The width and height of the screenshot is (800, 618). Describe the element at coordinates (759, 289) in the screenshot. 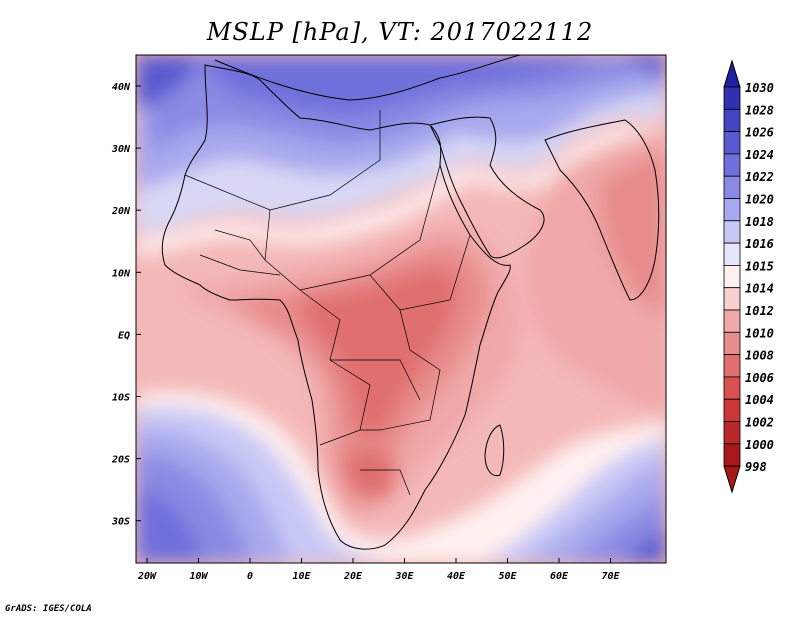

I see `colorbar-label: 1014` at that location.